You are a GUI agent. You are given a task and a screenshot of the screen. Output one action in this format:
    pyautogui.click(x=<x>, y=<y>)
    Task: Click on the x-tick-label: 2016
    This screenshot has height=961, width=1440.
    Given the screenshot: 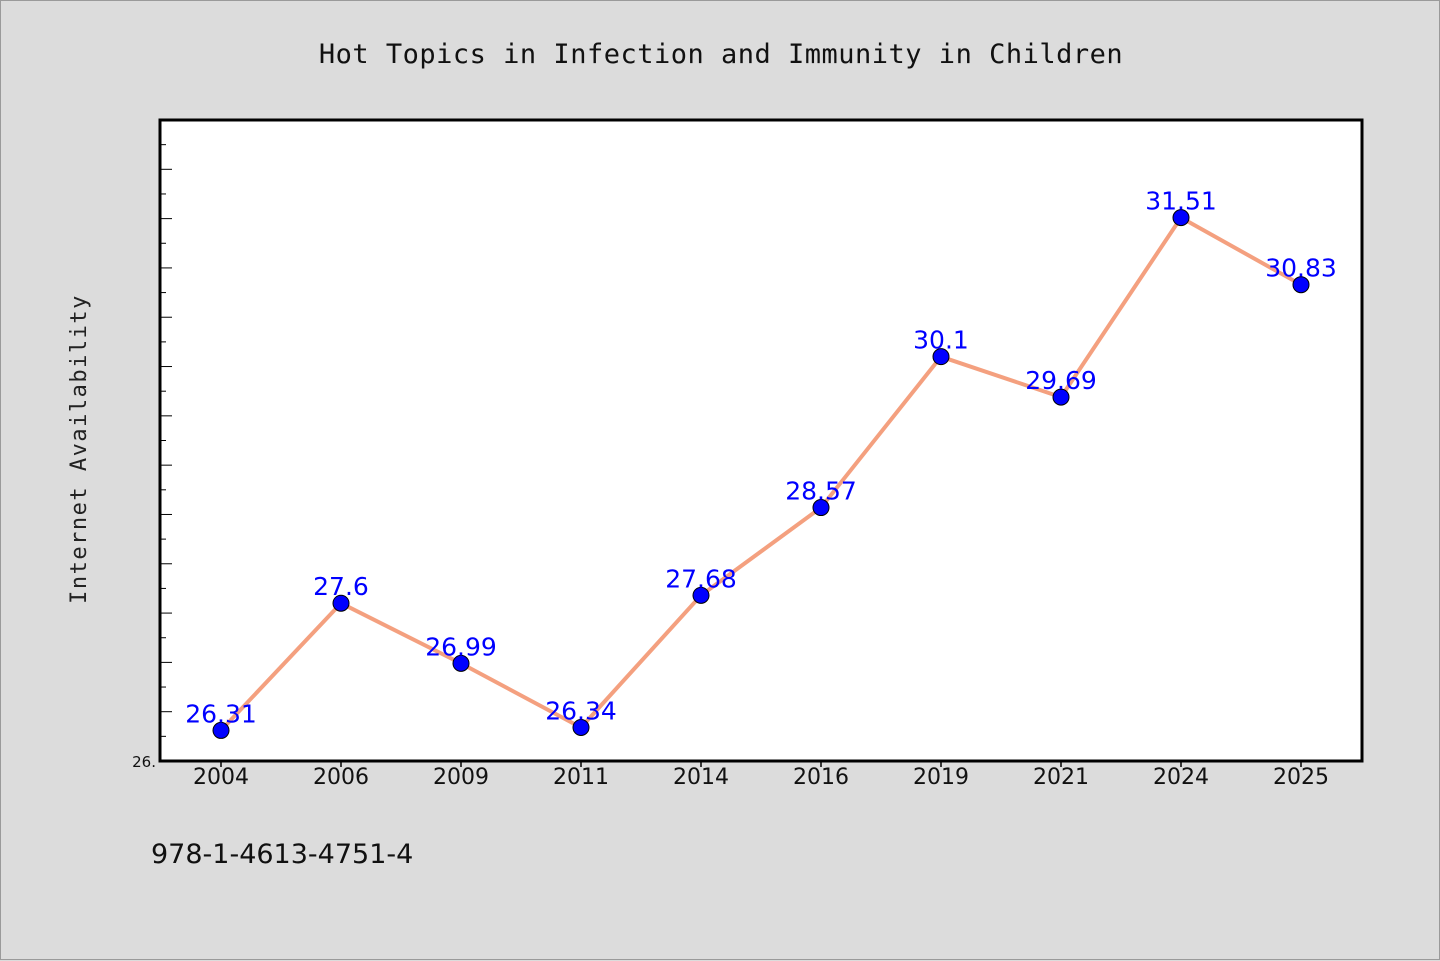 What is the action you would take?
    pyautogui.click(x=821, y=777)
    